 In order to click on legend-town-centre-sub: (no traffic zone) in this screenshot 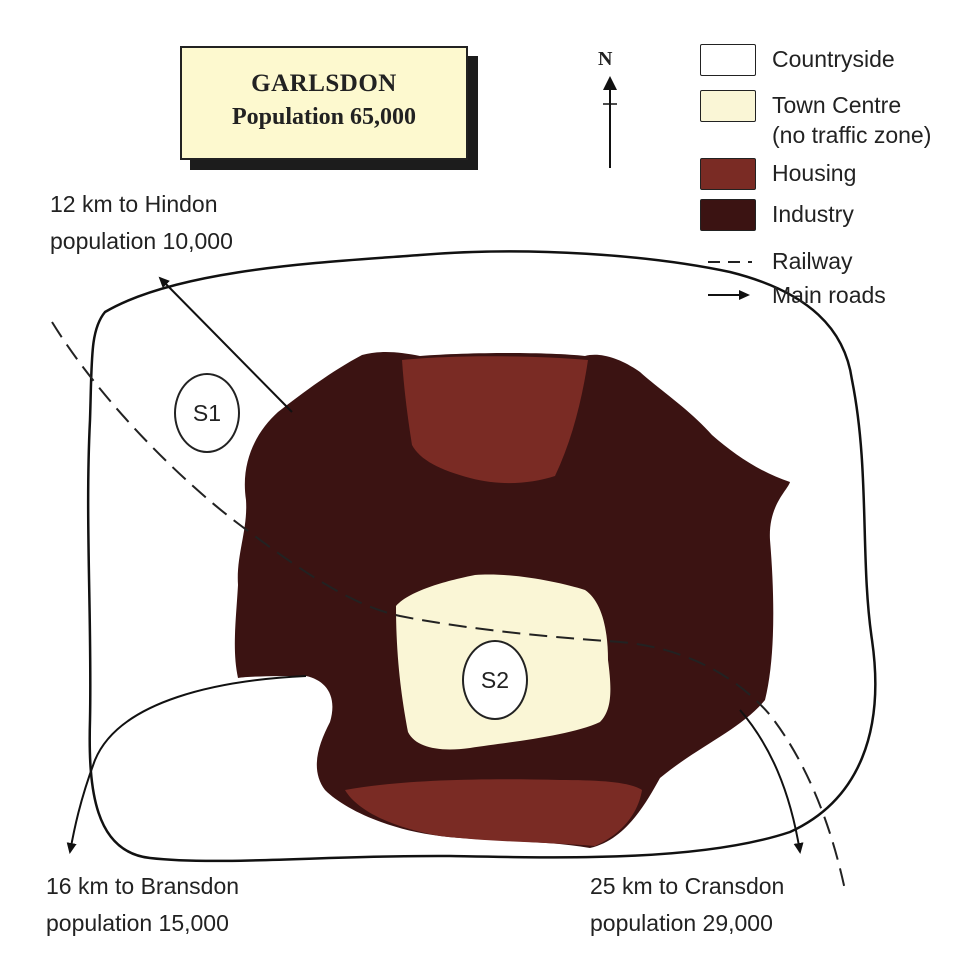, I will do `click(852, 135)`.